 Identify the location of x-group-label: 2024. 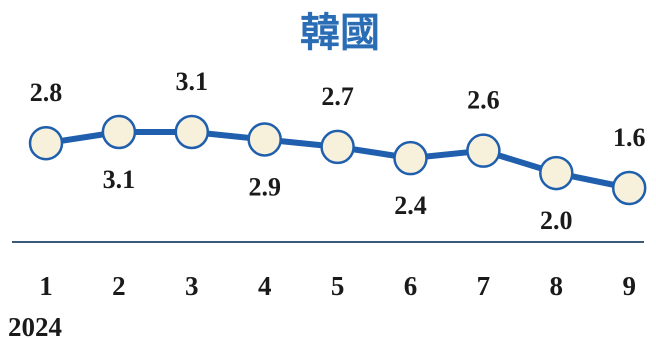
(35, 325).